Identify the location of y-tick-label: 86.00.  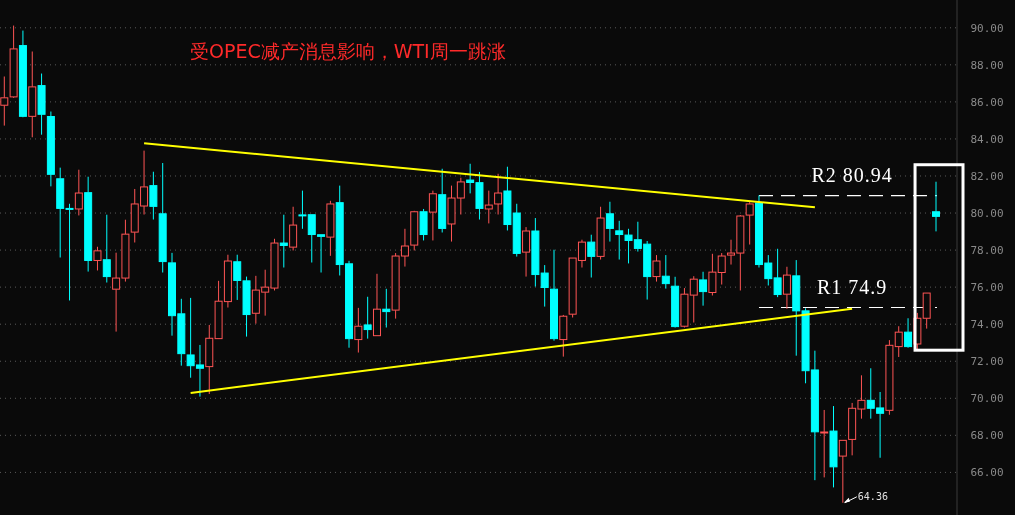
(987, 102).